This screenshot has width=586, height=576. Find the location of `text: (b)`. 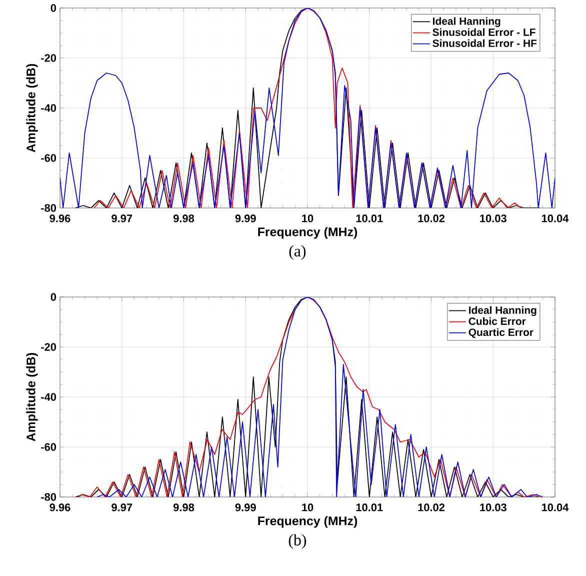

text: (b) is located at coordinates (297, 541).